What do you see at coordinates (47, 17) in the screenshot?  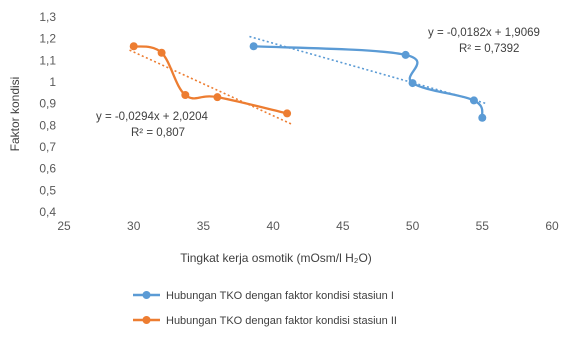 I see `y-tick-label: 1,3` at bounding box center [47, 17].